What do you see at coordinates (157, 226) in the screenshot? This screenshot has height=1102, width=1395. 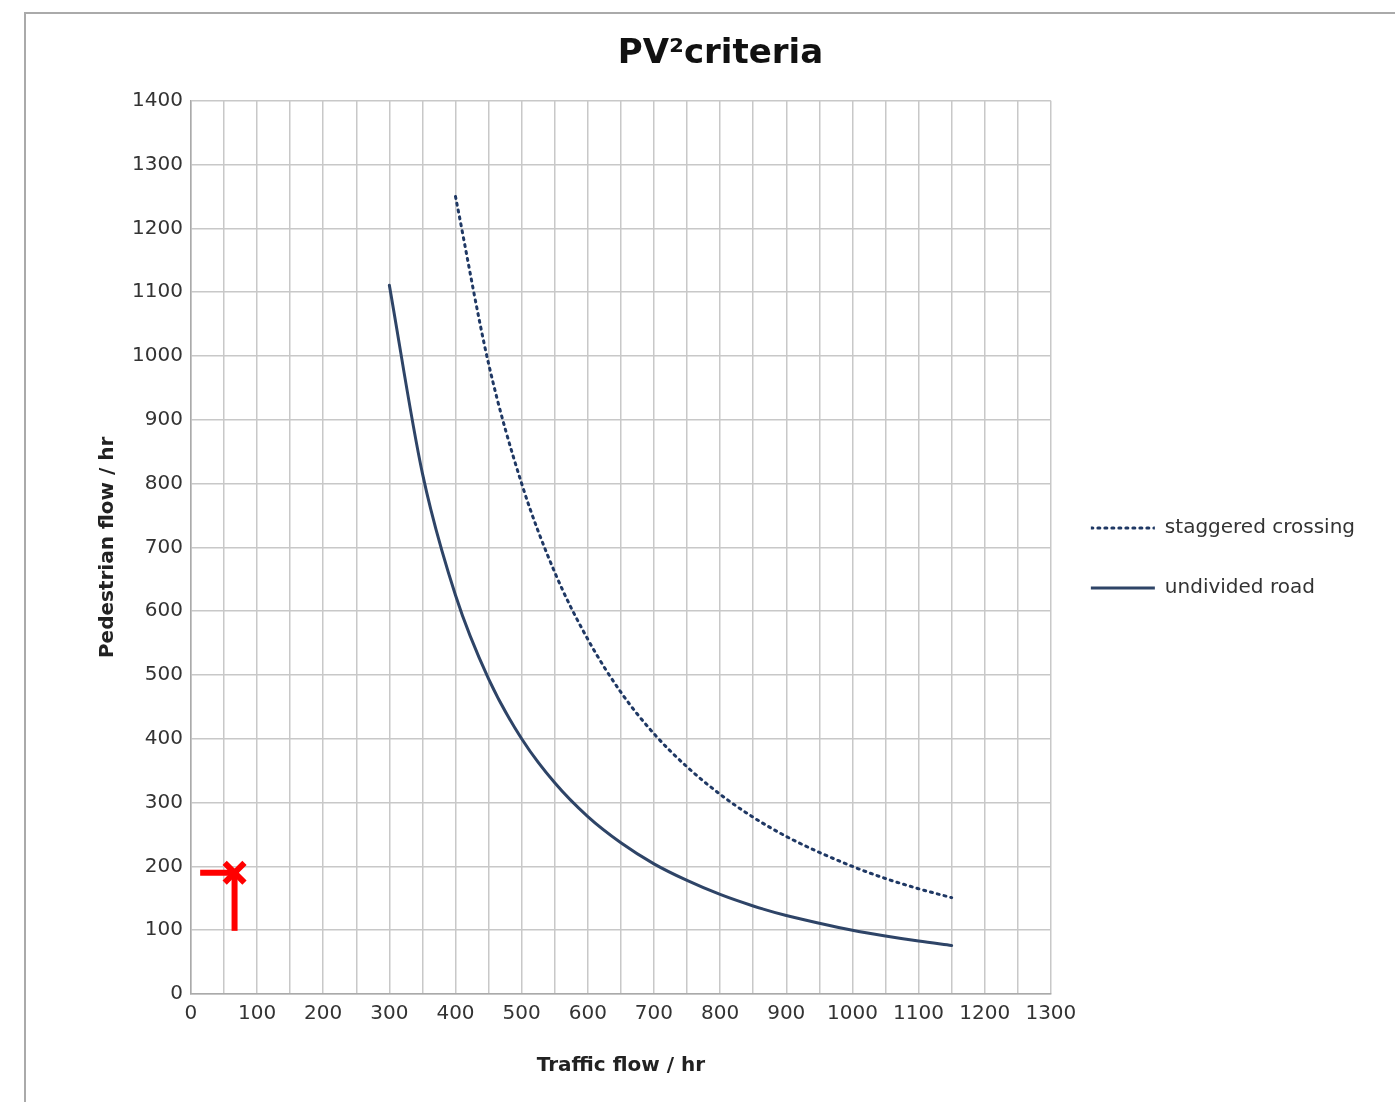 I see `y-tick-label: 1200` at bounding box center [157, 226].